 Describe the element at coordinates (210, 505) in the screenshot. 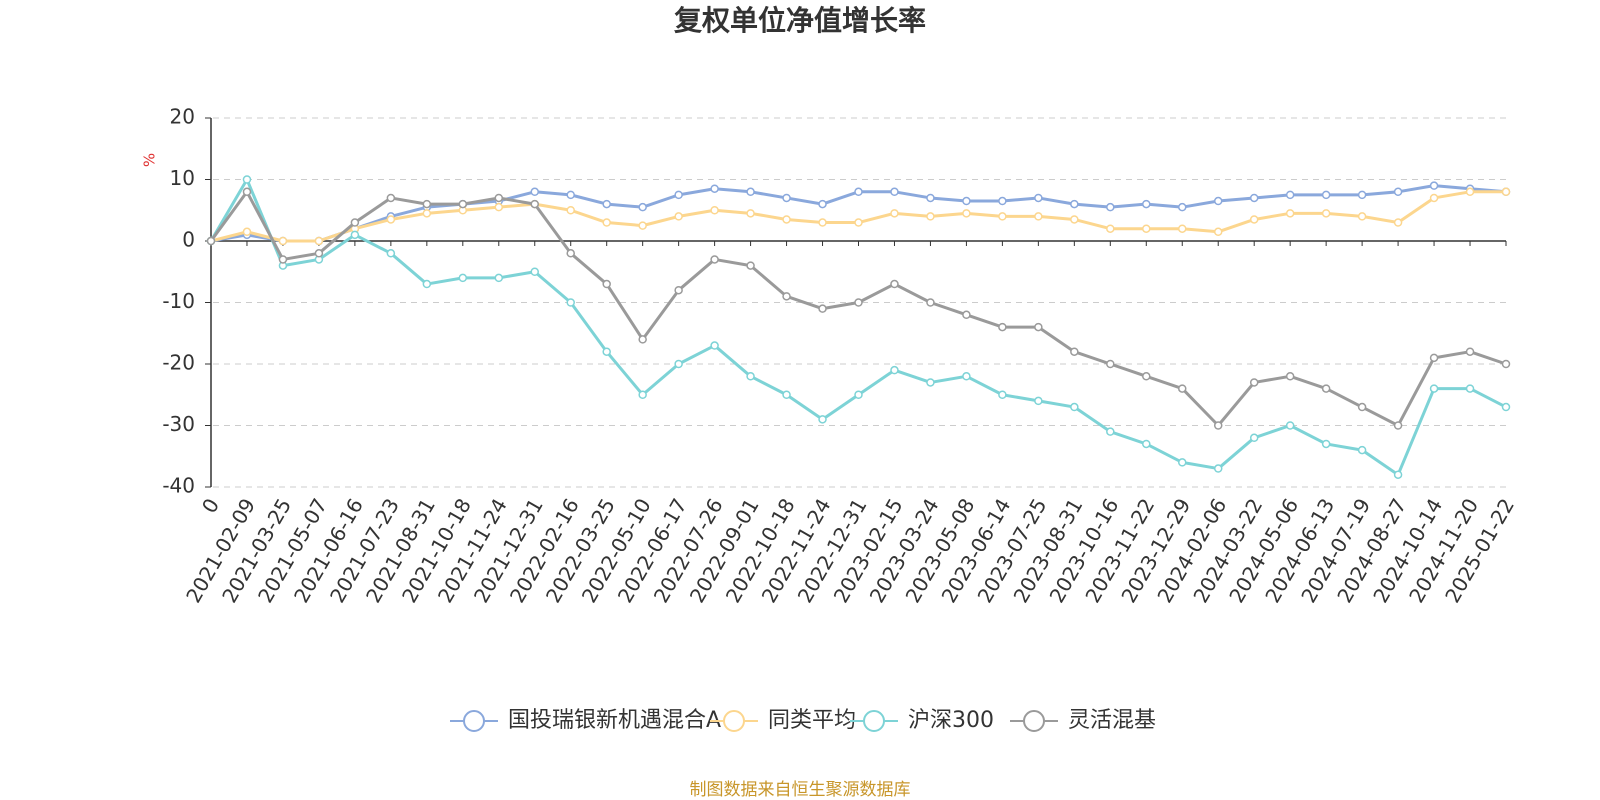

I see `x-tick-label: 0` at that location.